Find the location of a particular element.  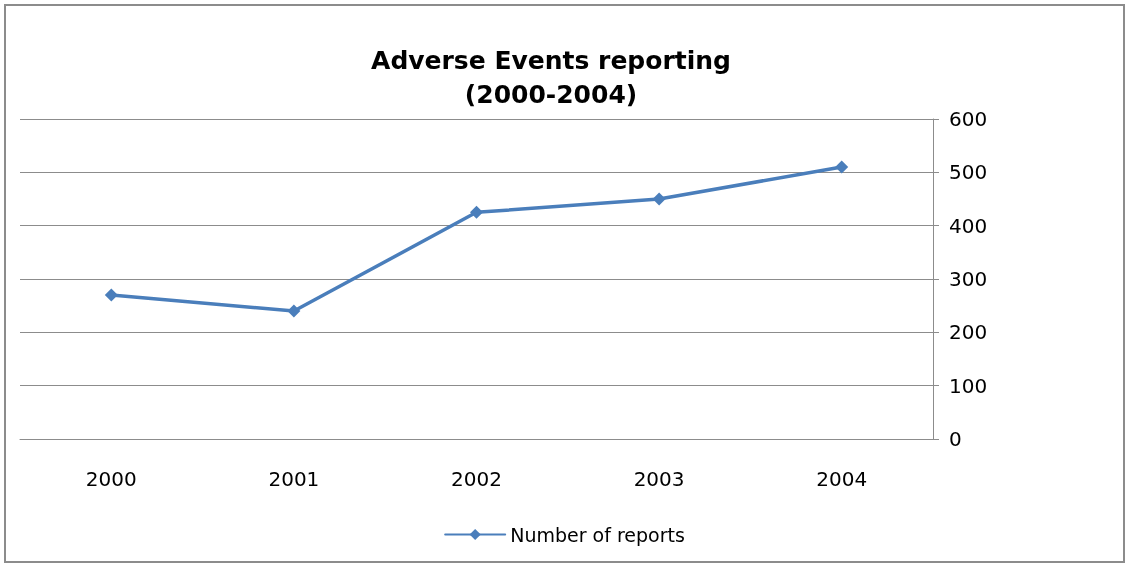

x-tick-label: 2002 is located at coordinates (476, 479).